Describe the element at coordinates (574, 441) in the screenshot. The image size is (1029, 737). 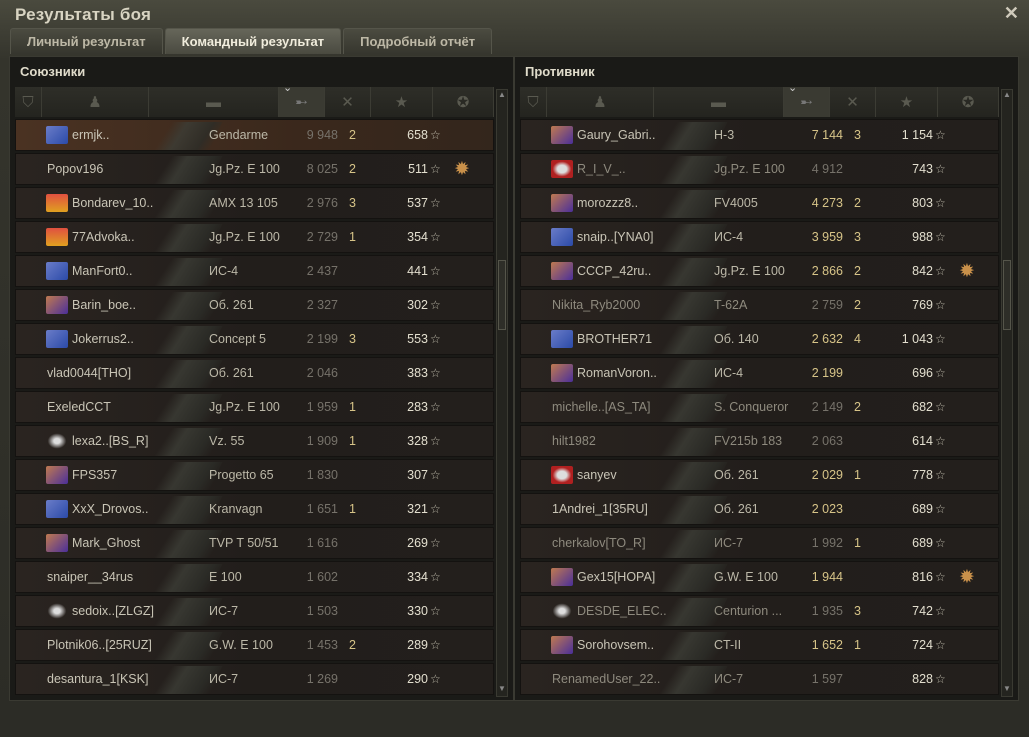
I see `player-name: hilt1982` at that location.